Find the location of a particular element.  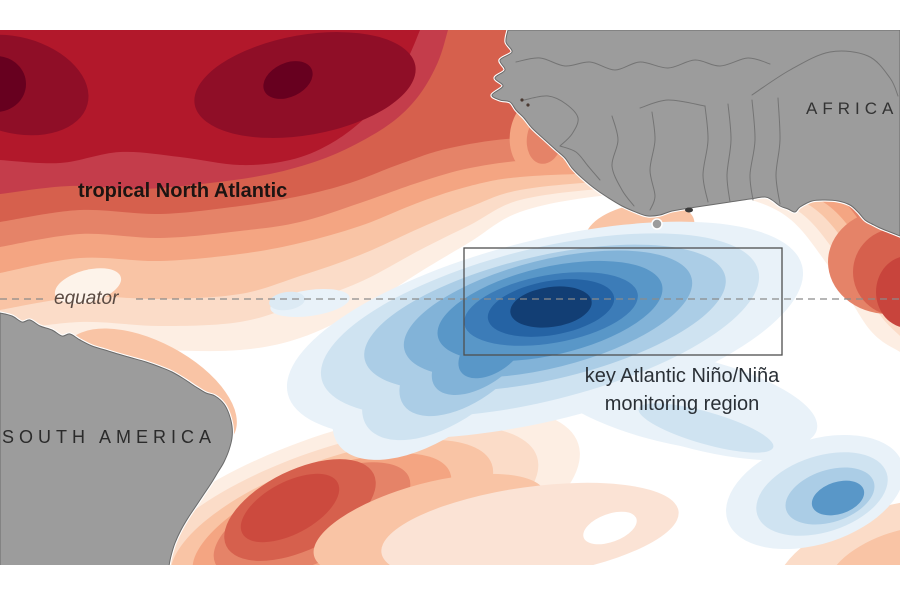

gulf-island is located at coordinates (657, 224).